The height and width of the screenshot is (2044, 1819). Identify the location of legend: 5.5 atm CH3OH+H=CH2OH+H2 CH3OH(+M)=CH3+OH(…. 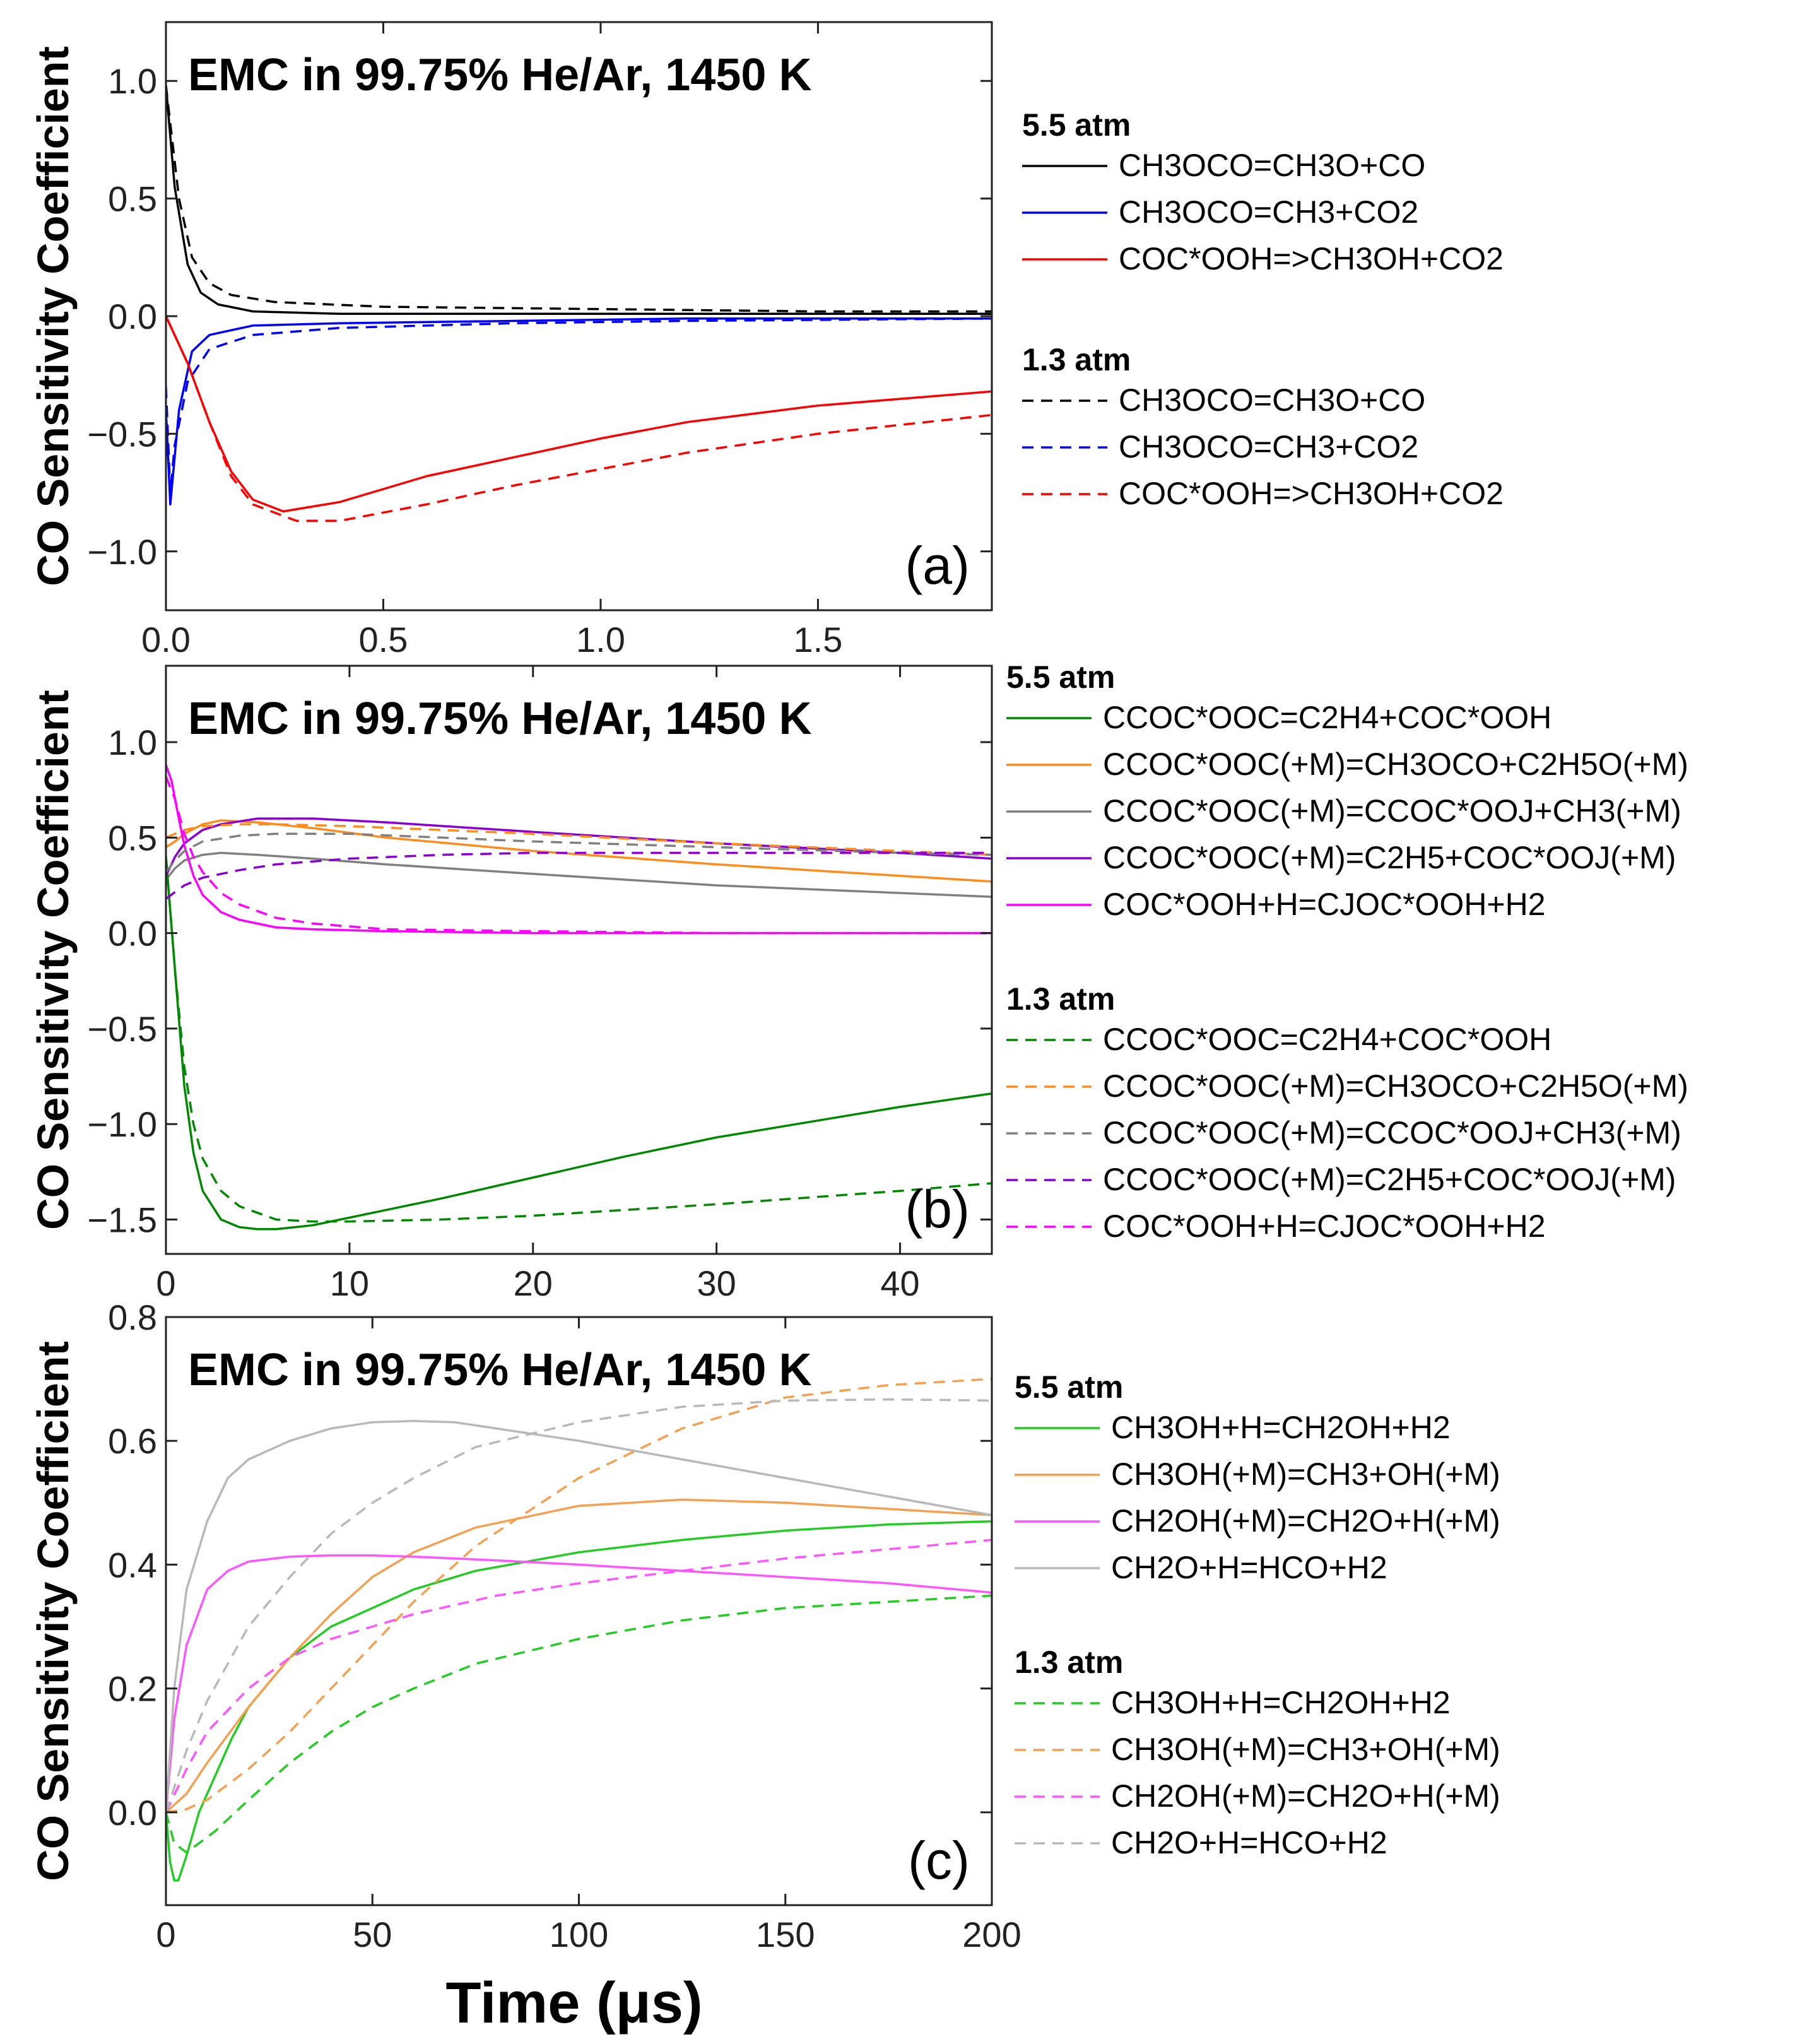
(1257, 1615).